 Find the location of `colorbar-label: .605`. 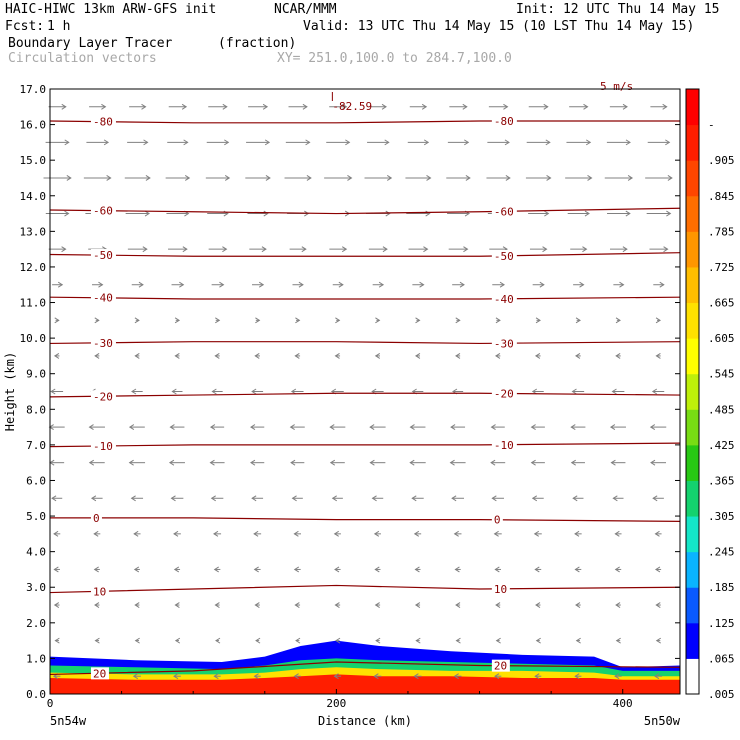

colorbar-label: .605 is located at coordinates (721, 338).